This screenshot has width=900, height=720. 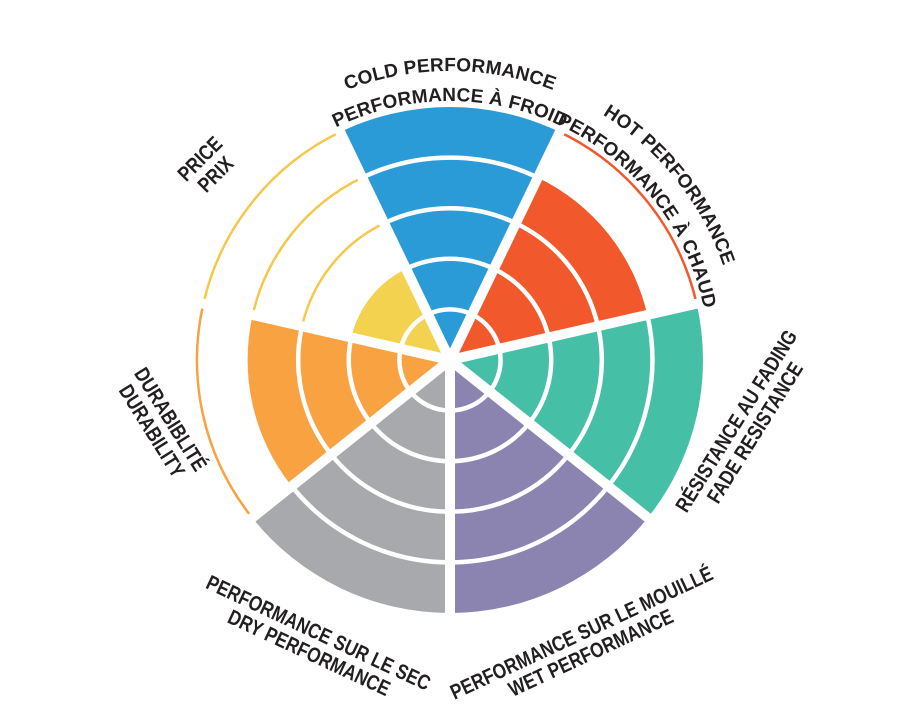 I want to click on empty-ring-outline-hot-performance, so click(x=628, y=217).